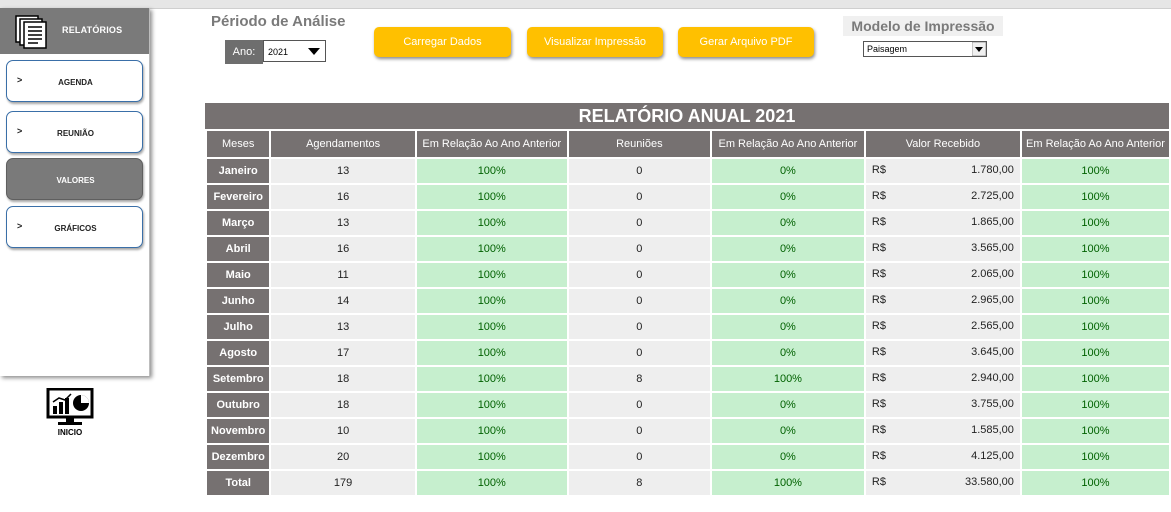 This screenshot has width=1171, height=512. What do you see at coordinates (238, 275) in the screenshot?
I see `month-cell: Maio` at bounding box center [238, 275].